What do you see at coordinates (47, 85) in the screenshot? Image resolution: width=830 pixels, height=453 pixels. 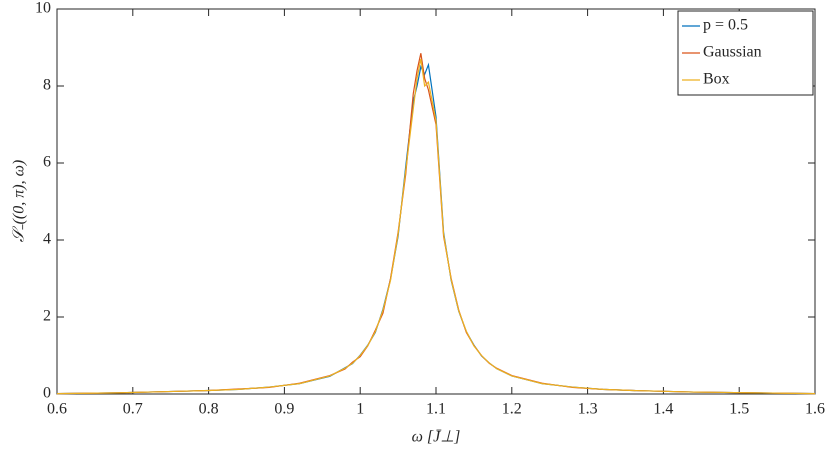 I see `y-tick-label: 8` at bounding box center [47, 85].